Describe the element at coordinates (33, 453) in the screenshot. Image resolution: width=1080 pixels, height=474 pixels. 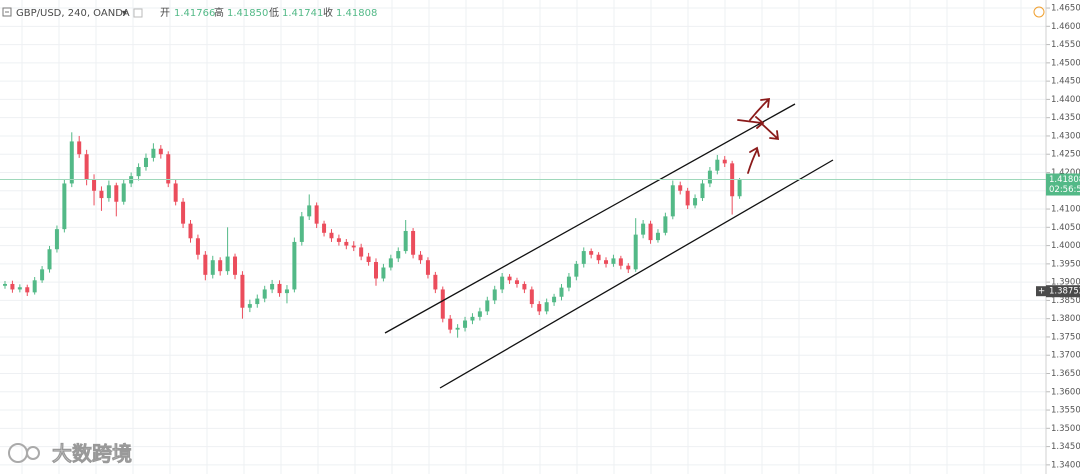
I see `watermark-logo` at that location.